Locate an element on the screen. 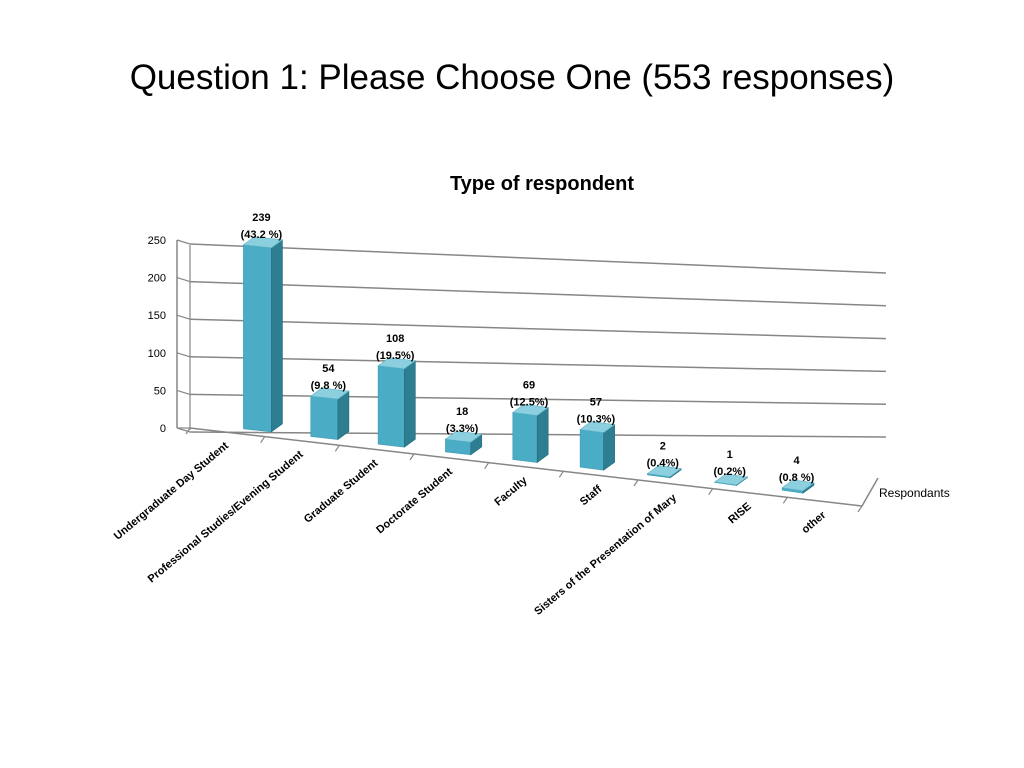 The height and width of the screenshot is (768, 1024). y-axis-ticks: 0 50 100 150 200 250 is located at coordinates (157, 335).